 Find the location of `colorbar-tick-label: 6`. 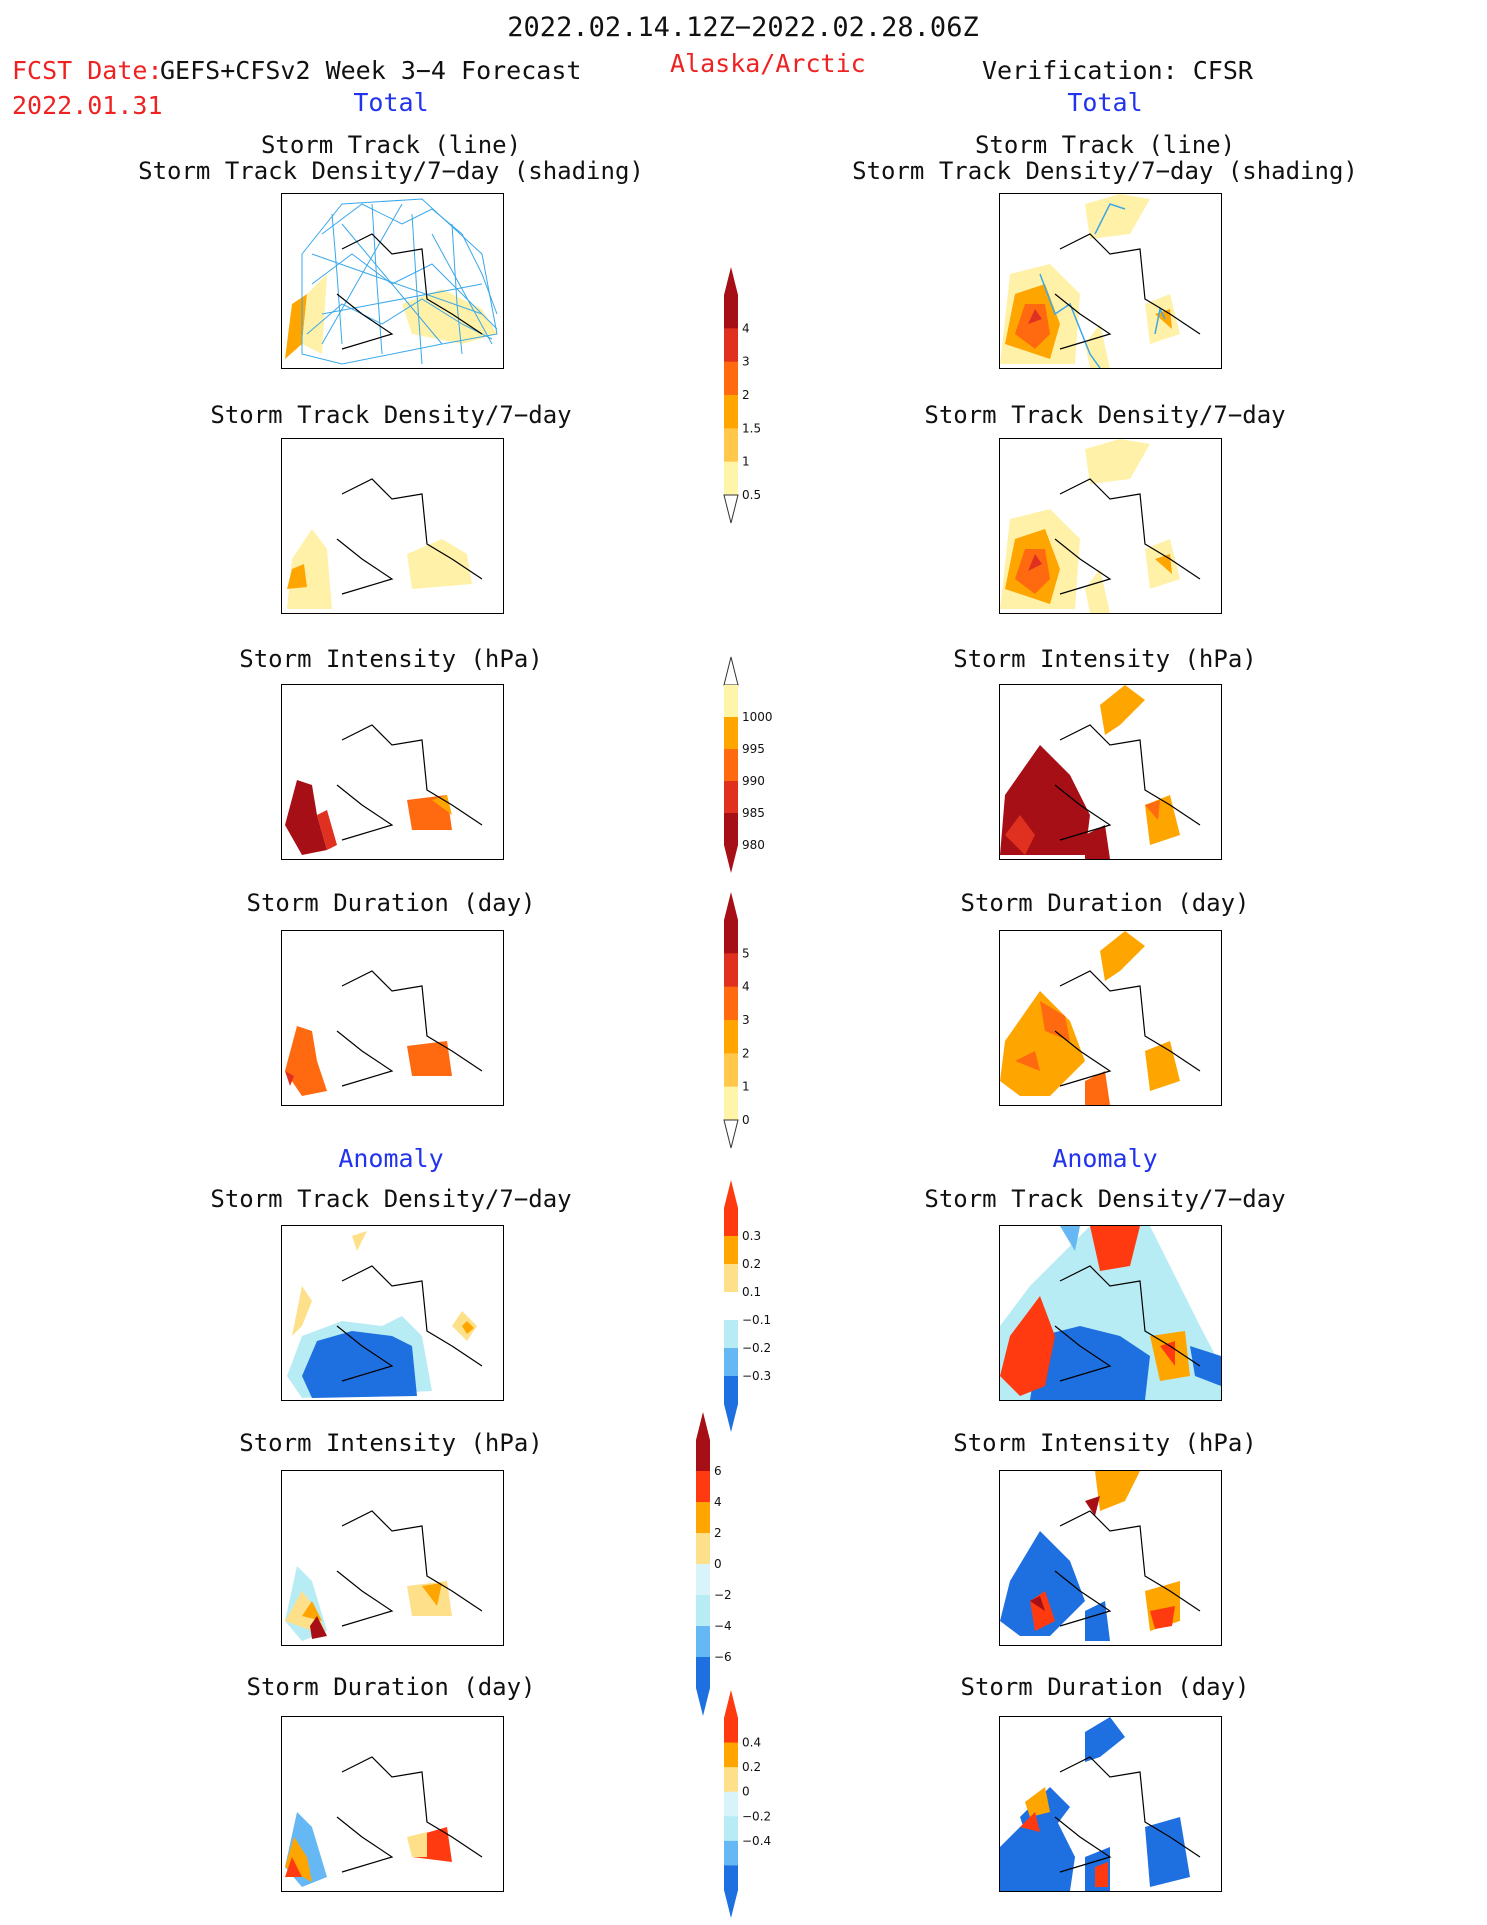

colorbar-tick-label: 6 is located at coordinates (718, 1471).